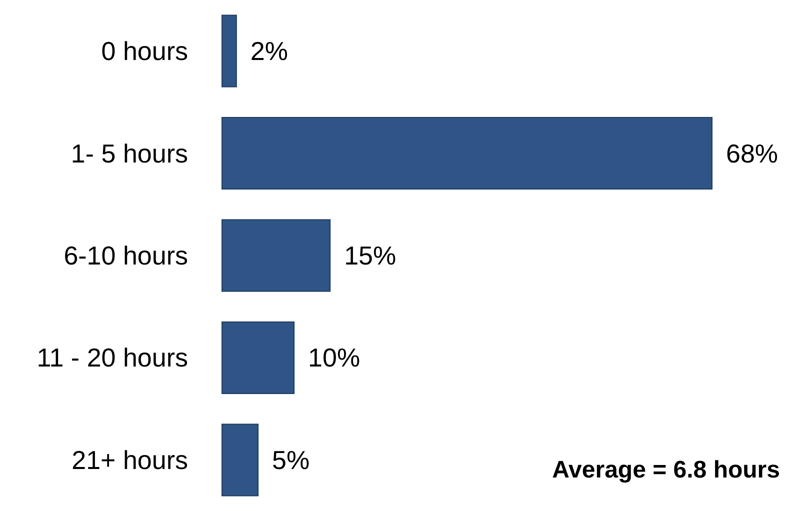 The image size is (788, 511). What do you see at coordinates (752, 153) in the screenshot?
I see `data-label: 68%` at bounding box center [752, 153].